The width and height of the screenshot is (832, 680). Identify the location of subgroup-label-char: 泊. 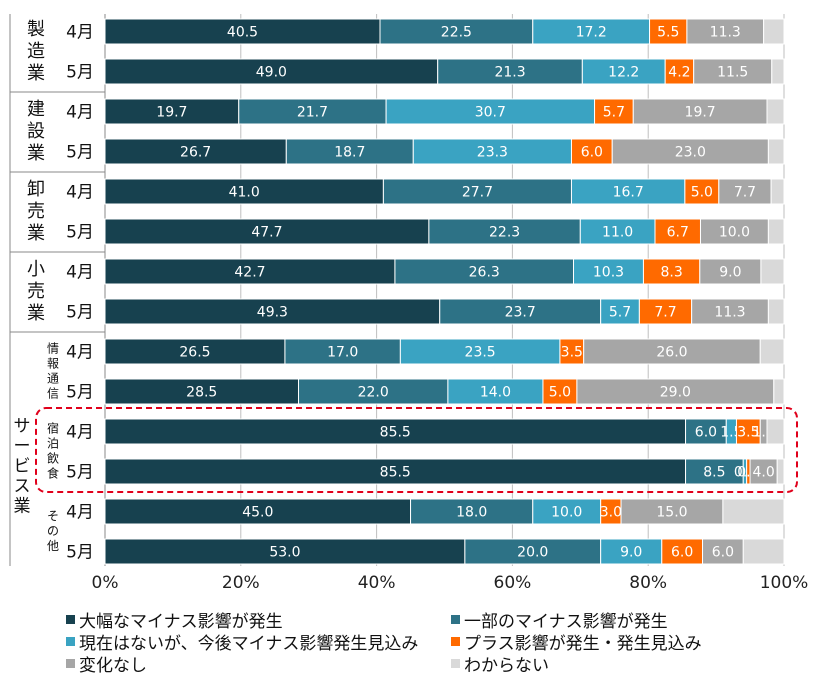
(53, 444).